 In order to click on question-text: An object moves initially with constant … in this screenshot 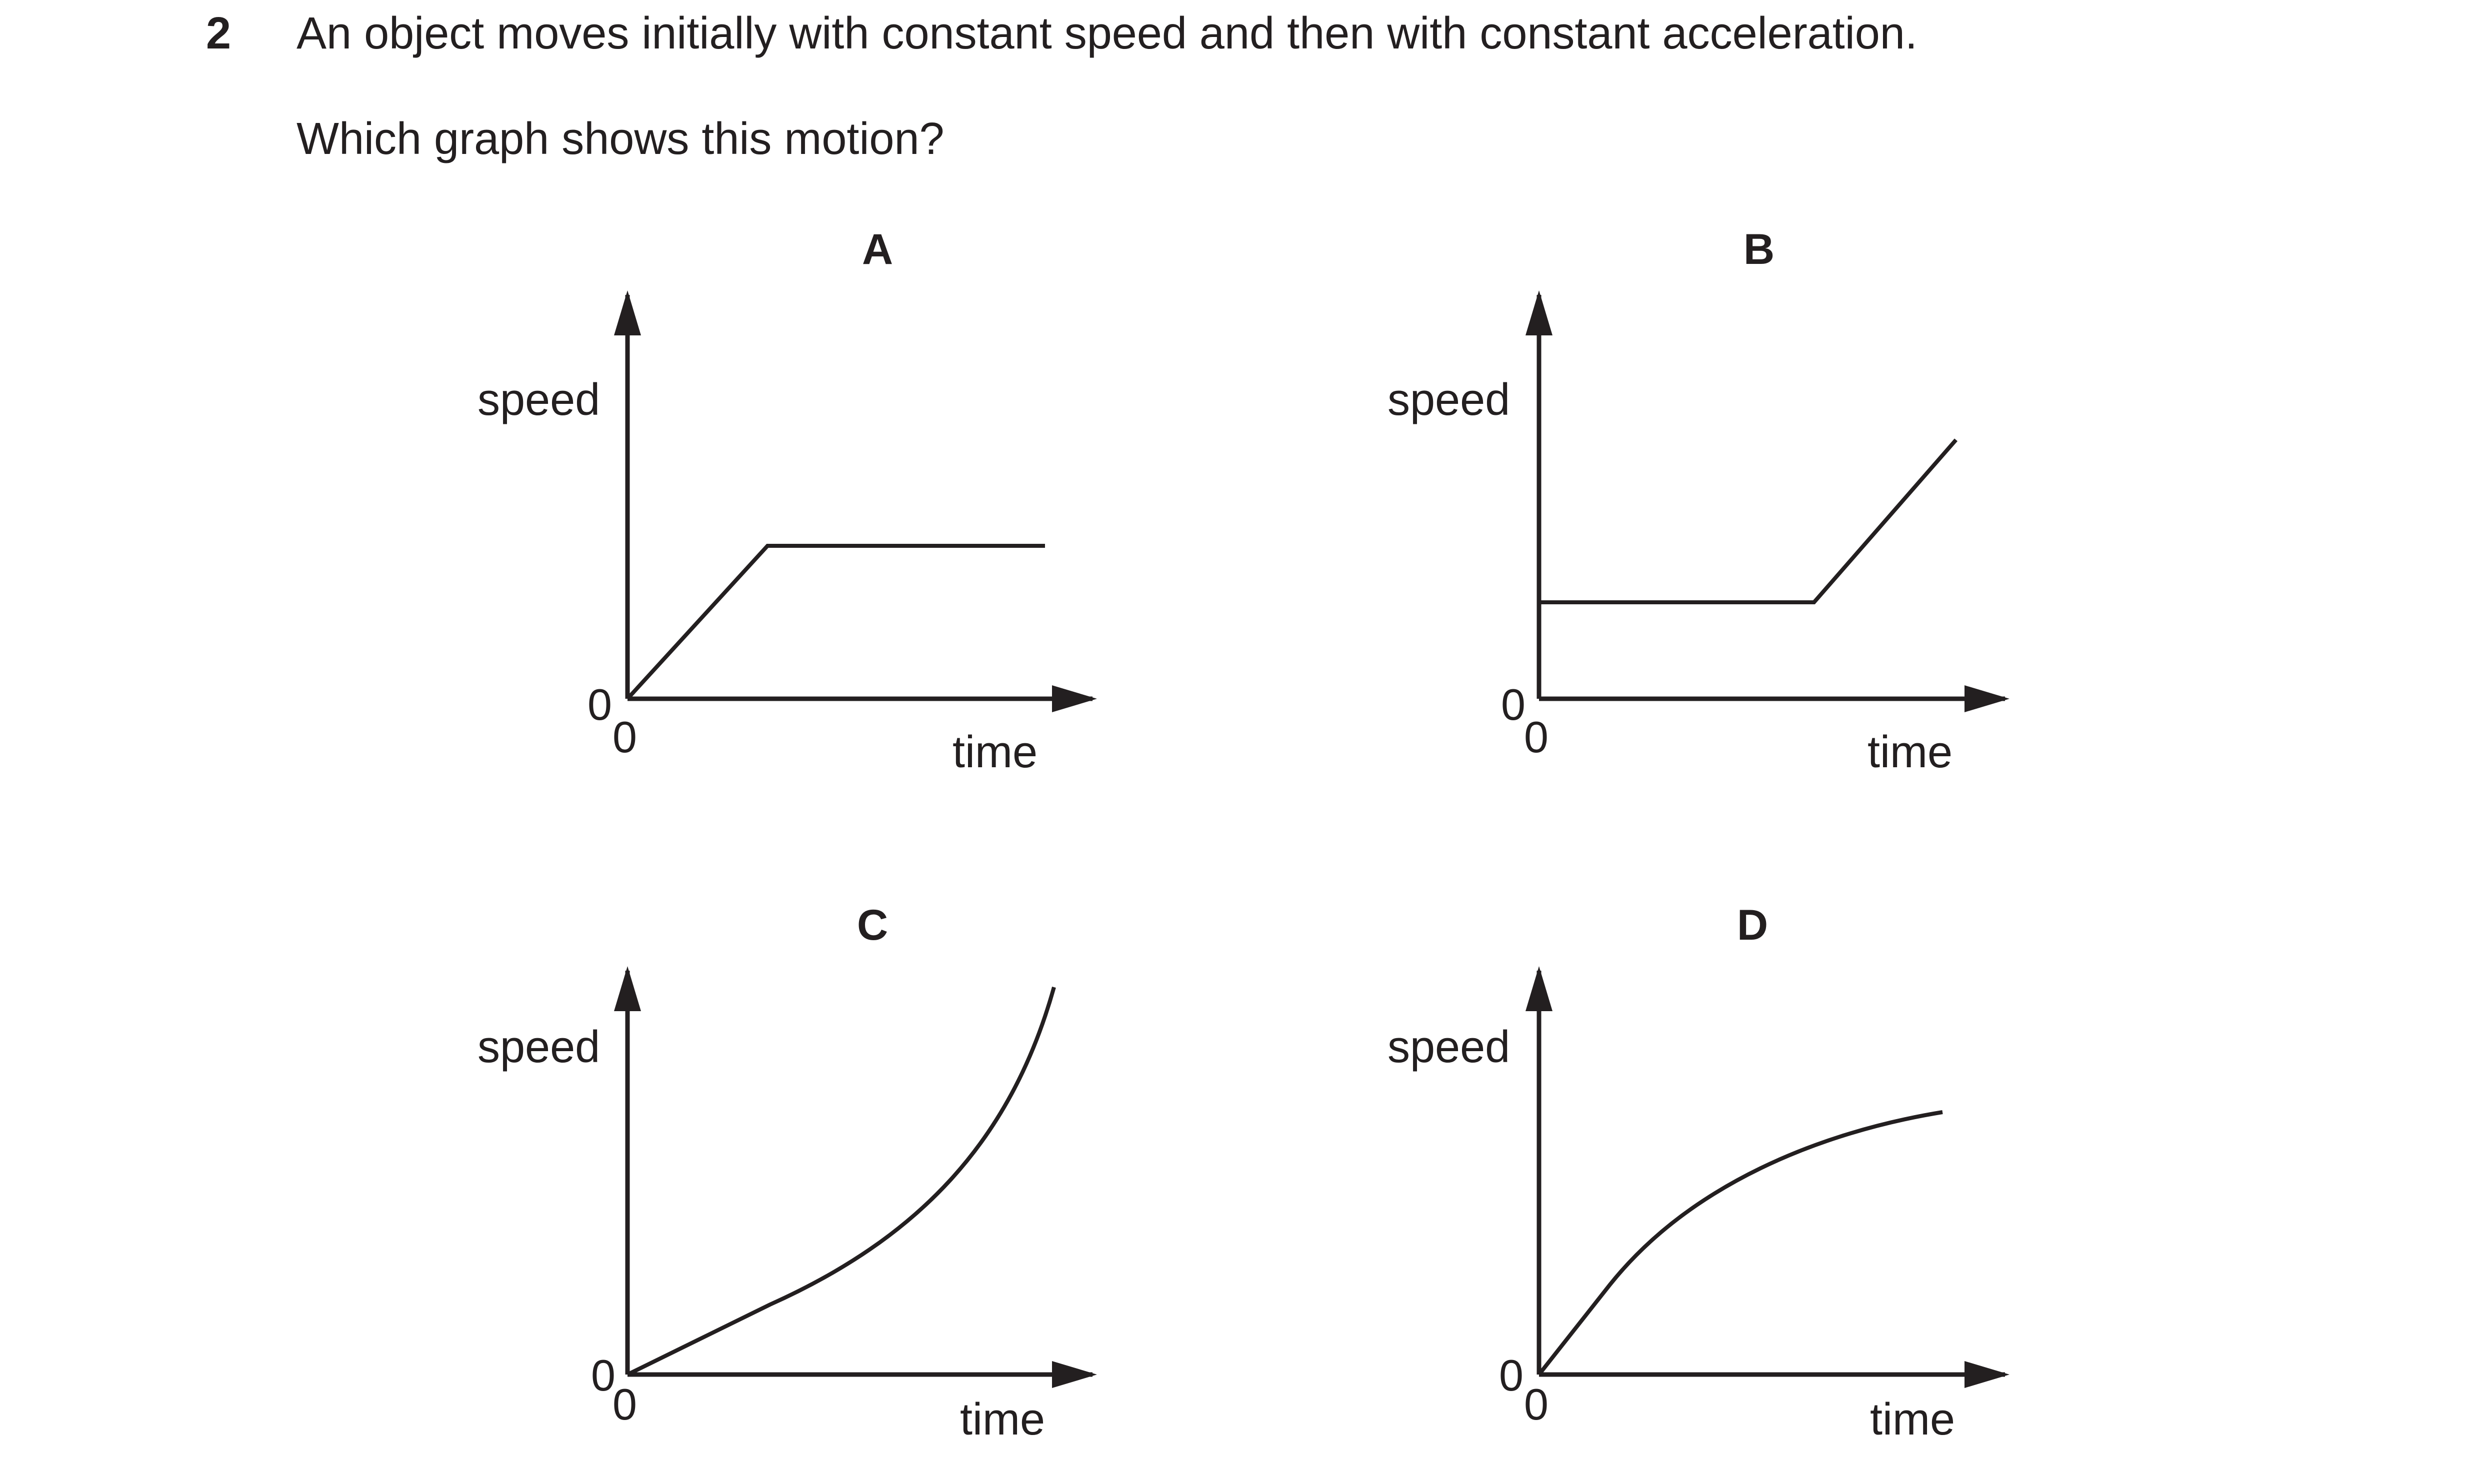, I will do `click(1107, 33)`.